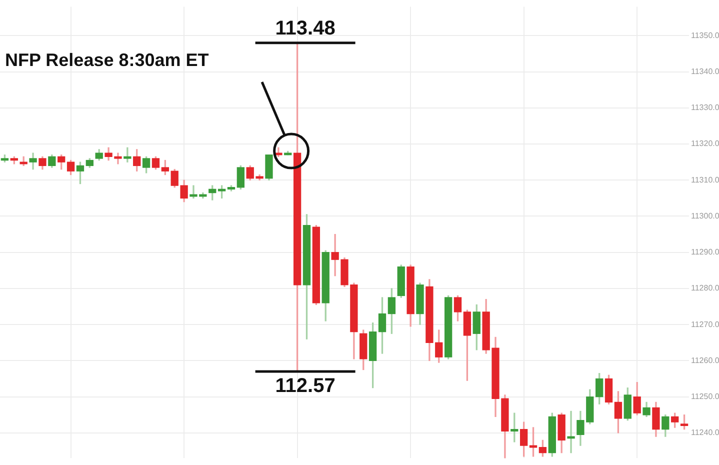 The width and height of the screenshot is (719, 465). What do you see at coordinates (705, 433) in the screenshot?
I see `y-tick-label: 11240.0` at bounding box center [705, 433].